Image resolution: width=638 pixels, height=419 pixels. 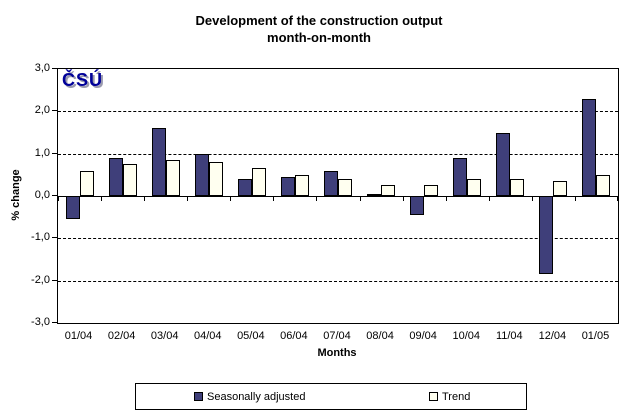 What do you see at coordinates (433, 396) in the screenshot?
I see `legend-marker-trend-icon` at bounding box center [433, 396].